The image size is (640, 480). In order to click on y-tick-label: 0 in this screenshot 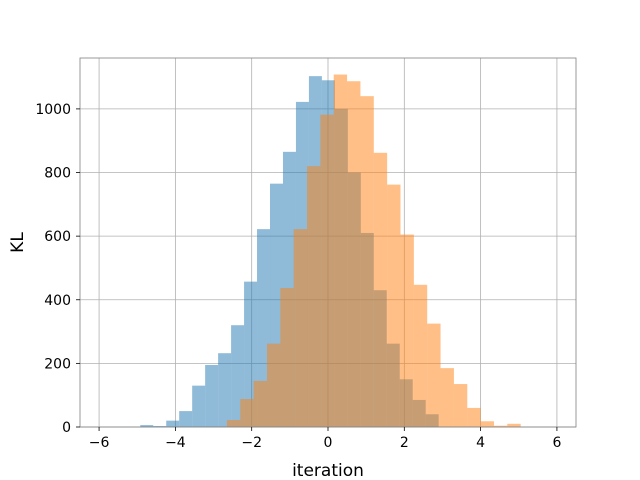, I will do `click(66, 428)`.